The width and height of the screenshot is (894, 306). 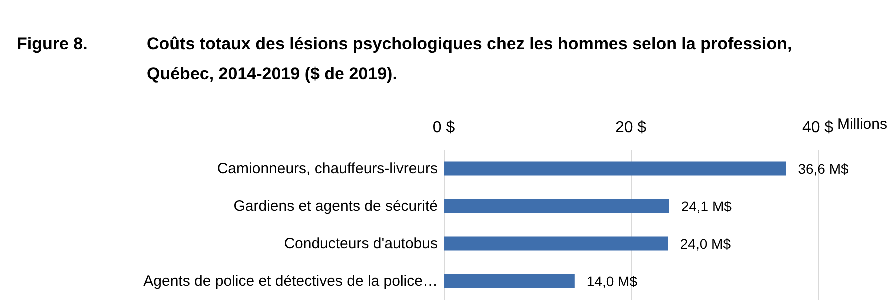 I want to click on data-label: 36,6 M$, so click(x=824, y=168).